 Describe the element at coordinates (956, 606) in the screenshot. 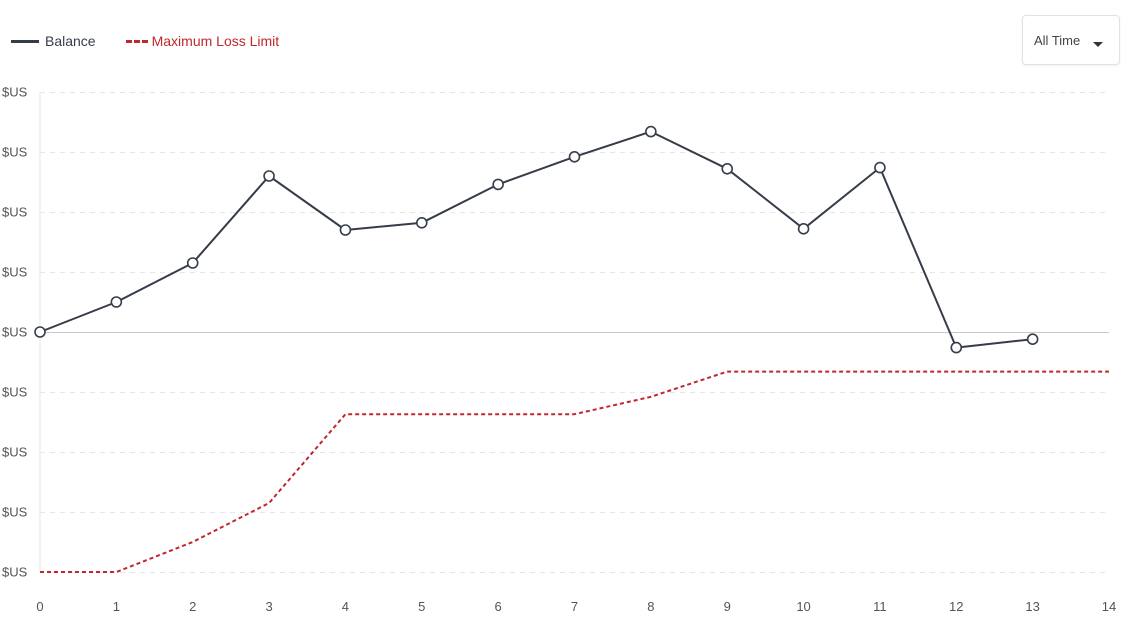

I see `x-tick-label: 12` at that location.